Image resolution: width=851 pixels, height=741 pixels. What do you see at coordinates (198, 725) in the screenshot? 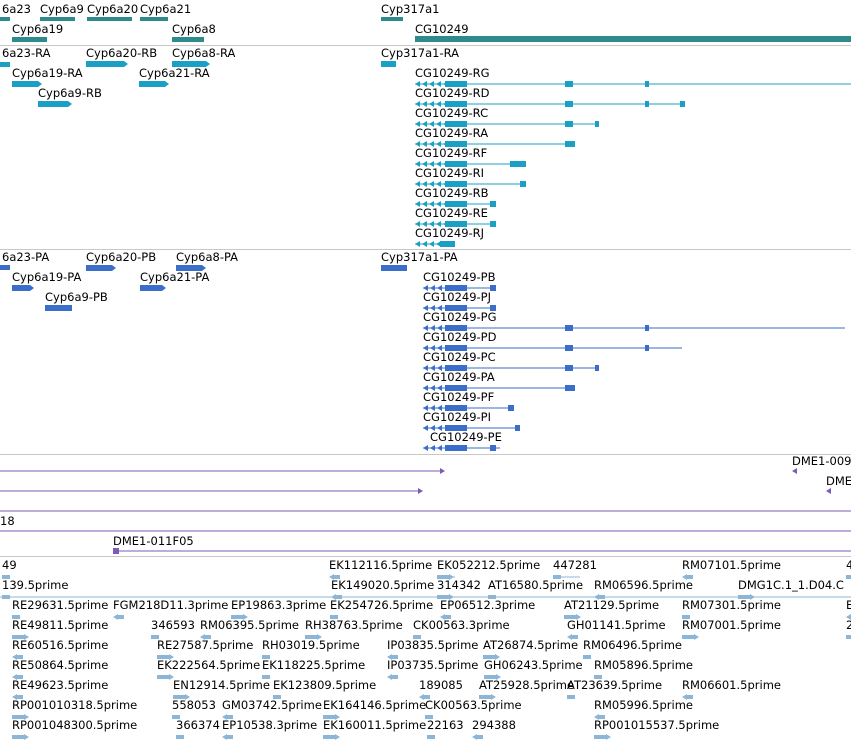
I see `feature-label-366374: 366374` at bounding box center [198, 725].